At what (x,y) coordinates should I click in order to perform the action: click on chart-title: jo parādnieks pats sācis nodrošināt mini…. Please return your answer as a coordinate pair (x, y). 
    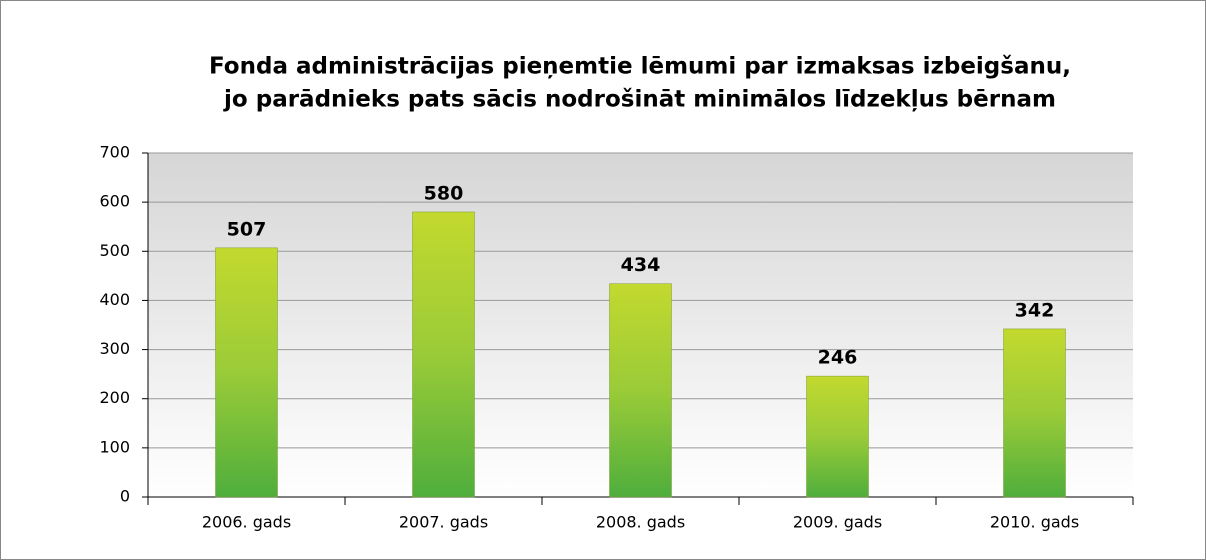
    Looking at the image, I should click on (639, 100).